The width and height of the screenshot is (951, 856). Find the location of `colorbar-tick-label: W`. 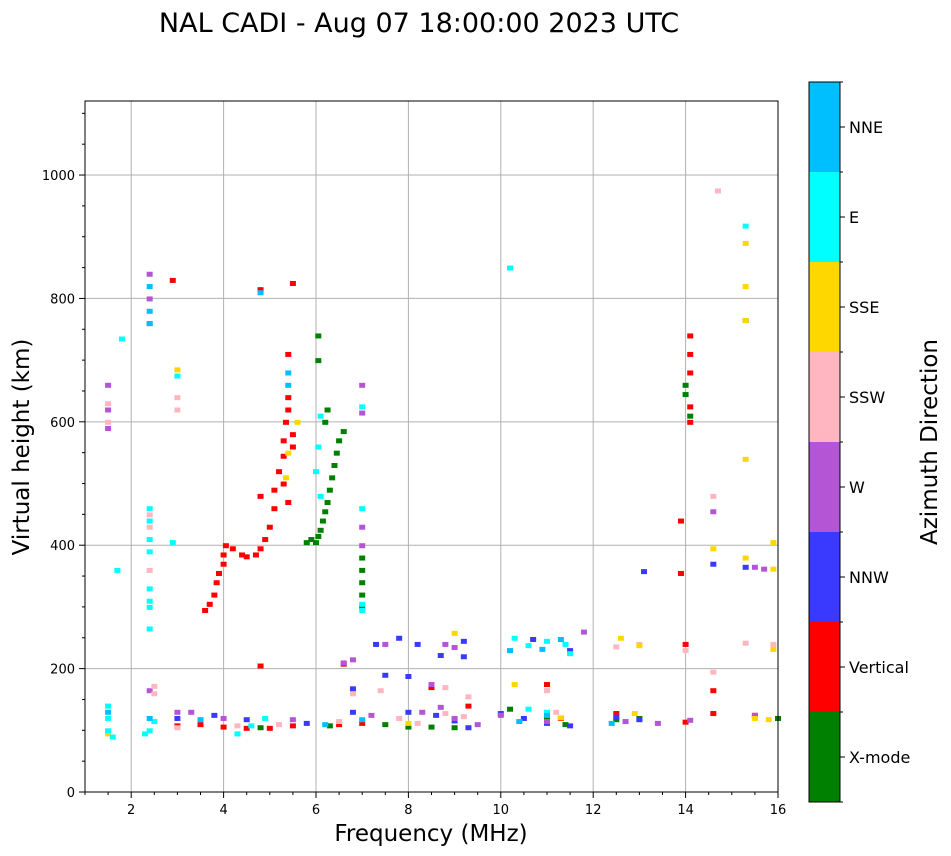

colorbar-tick-label: W is located at coordinates (857, 487).